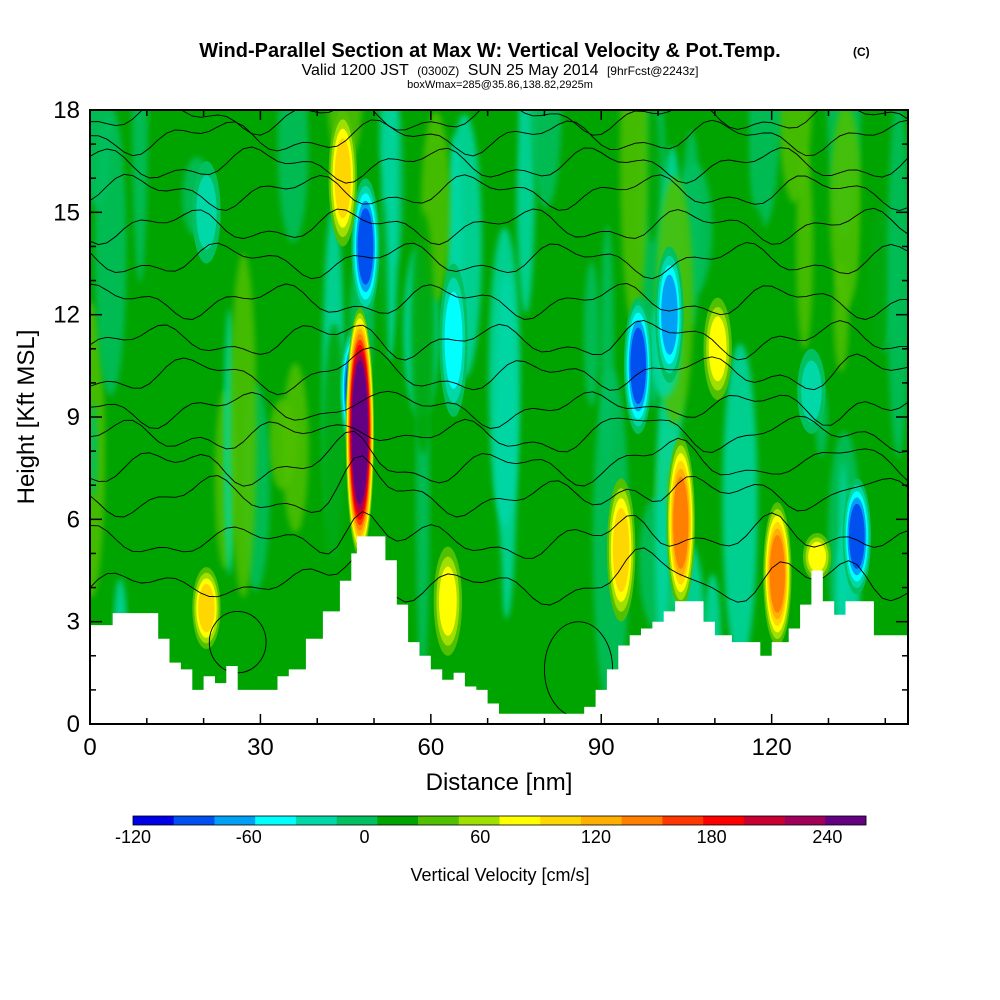 This screenshot has width=1000, height=1000. I want to click on x-tick-label: 120, so click(772, 747).